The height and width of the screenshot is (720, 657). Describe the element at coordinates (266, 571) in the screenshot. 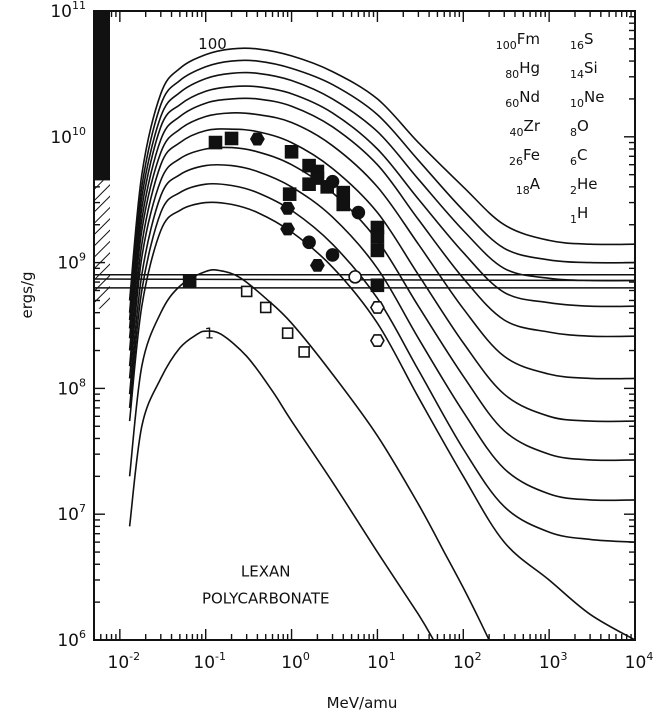

I see `curve-annotation: LEXAN` at that location.